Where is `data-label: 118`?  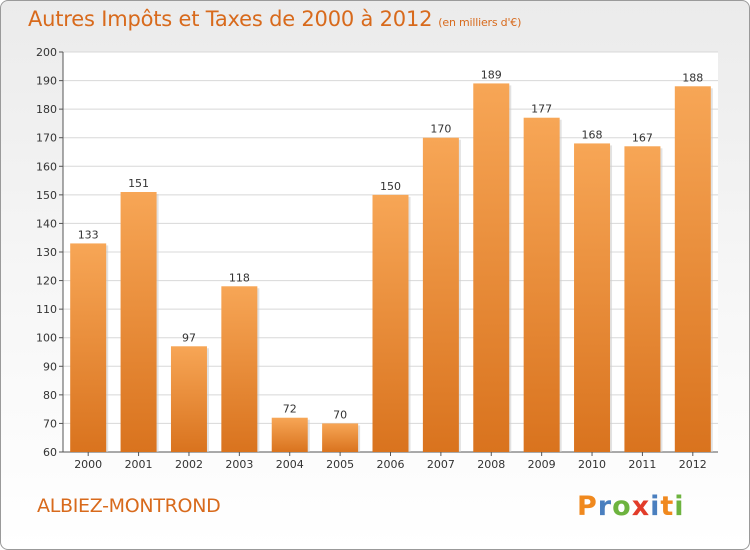 data-label: 118 is located at coordinates (239, 277).